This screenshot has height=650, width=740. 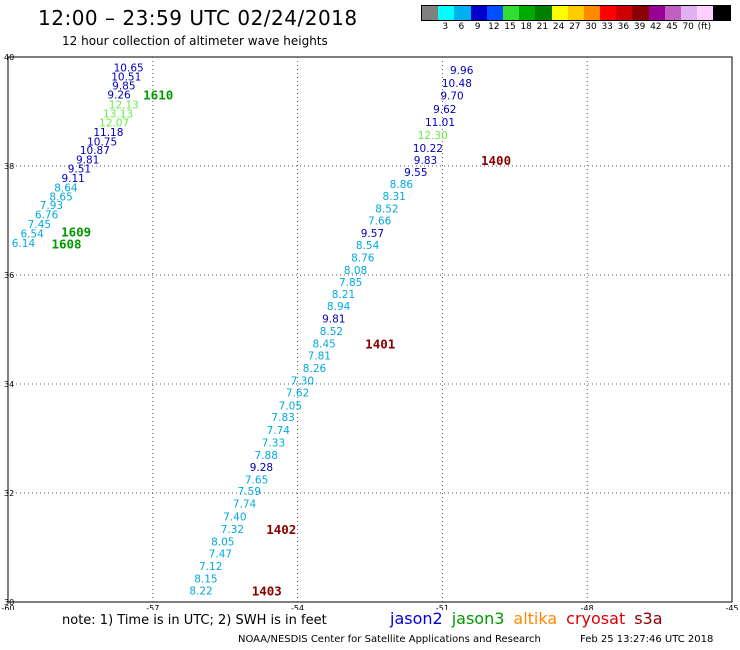 I want to click on swh-value-label: 10.87, so click(x=95, y=151).